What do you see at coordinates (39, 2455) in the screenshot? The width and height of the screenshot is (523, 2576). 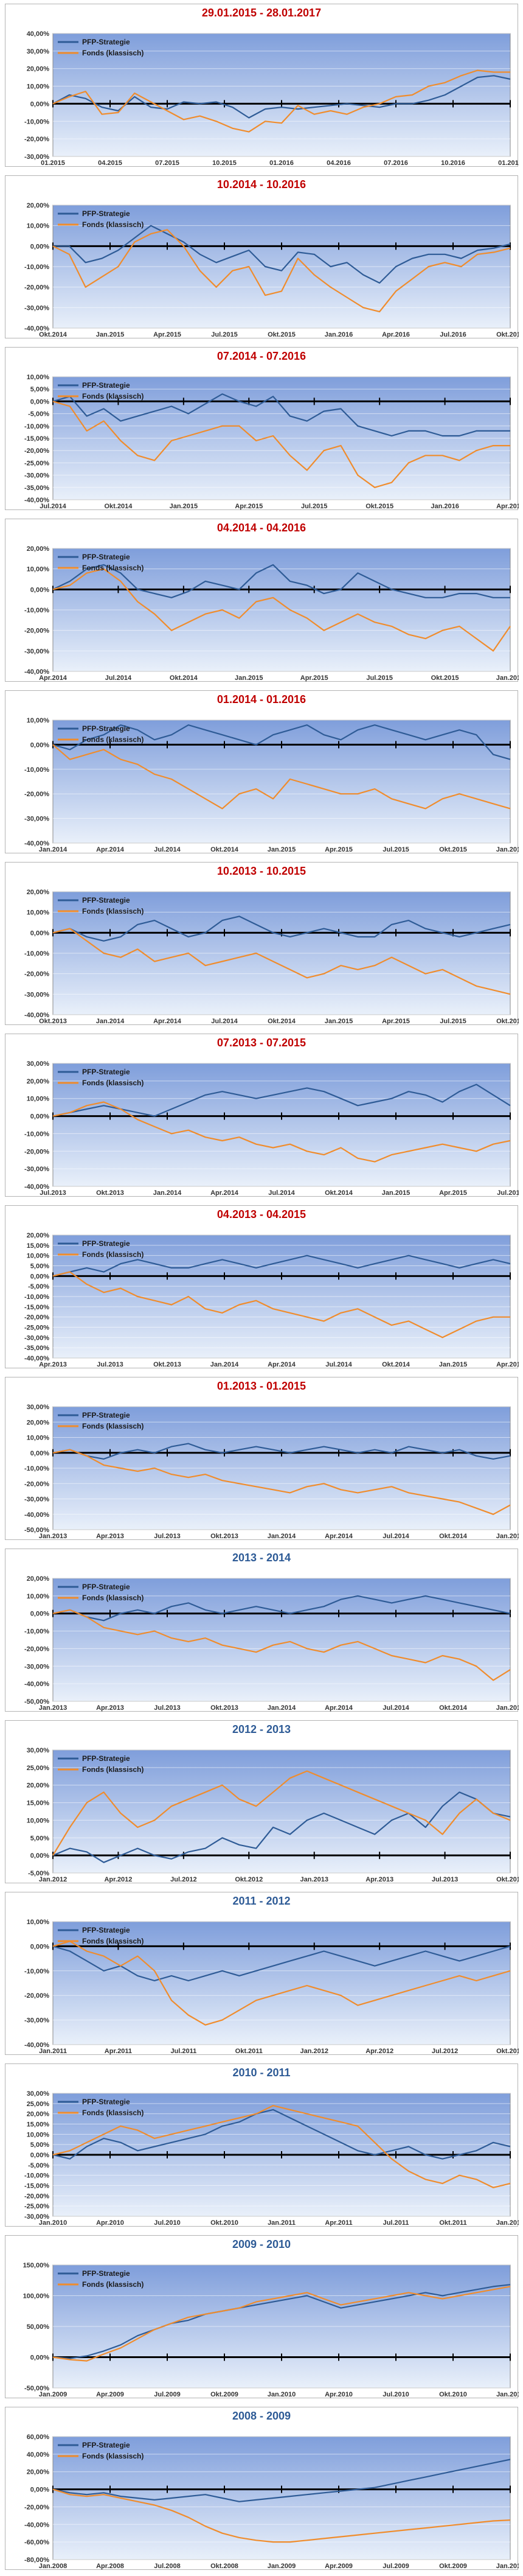 I see `y-tick-label: 40,00%` at bounding box center [39, 2455].